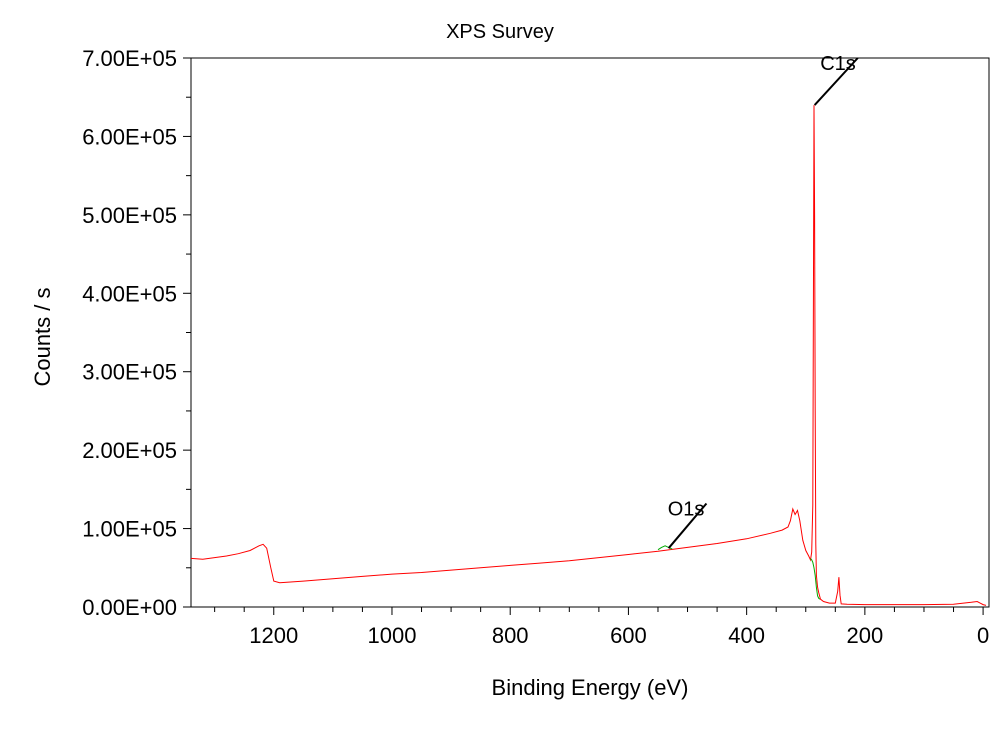 This screenshot has height=729, width=1000. I want to click on y-tick-label: 7.00E+05, so click(129, 58).